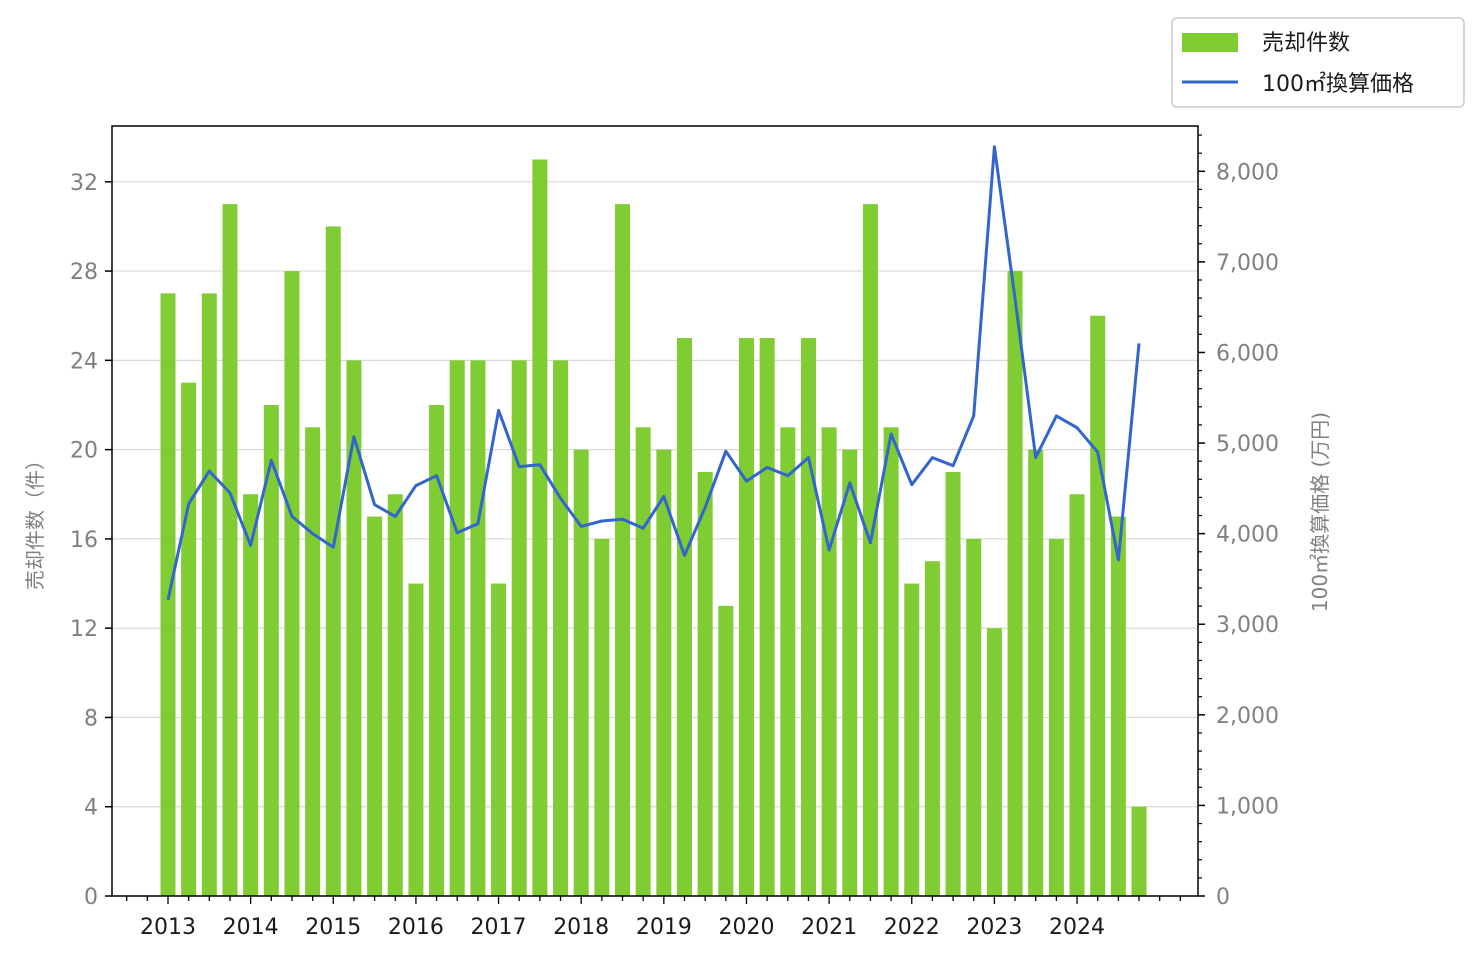 The image size is (1482, 961). Describe the element at coordinates (1247, 535) in the screenshot. I see `right-tick-label: 4,000` at that location.